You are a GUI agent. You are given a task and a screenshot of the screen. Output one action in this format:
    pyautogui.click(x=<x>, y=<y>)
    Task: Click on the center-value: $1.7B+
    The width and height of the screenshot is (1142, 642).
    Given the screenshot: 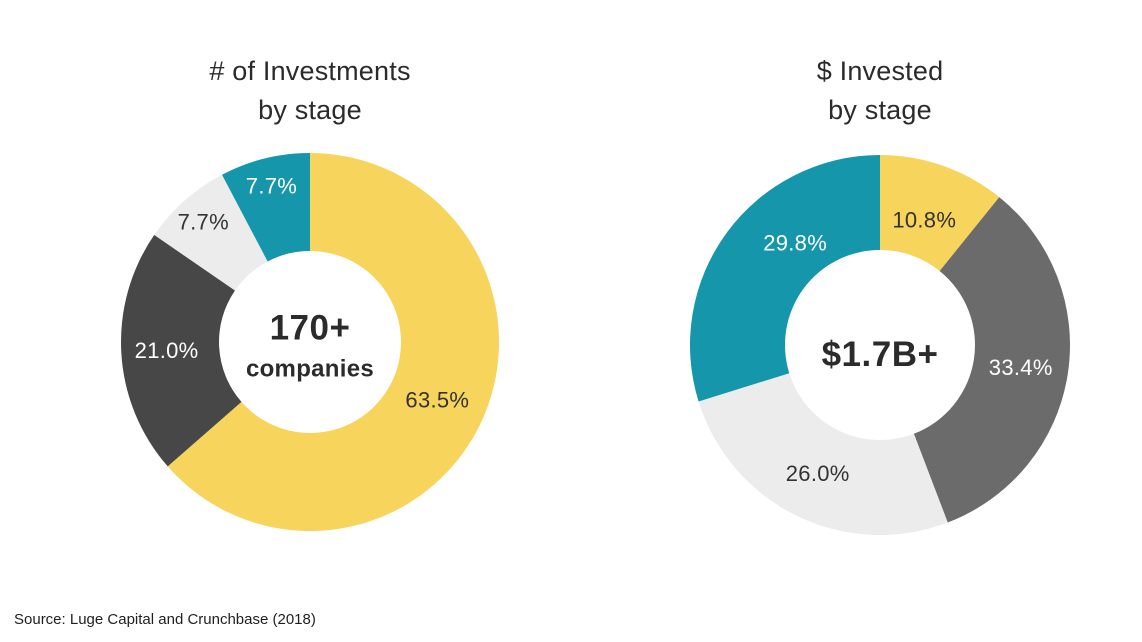 What is the action you would take?
    pyautogui.click(x=880, y=354)
    